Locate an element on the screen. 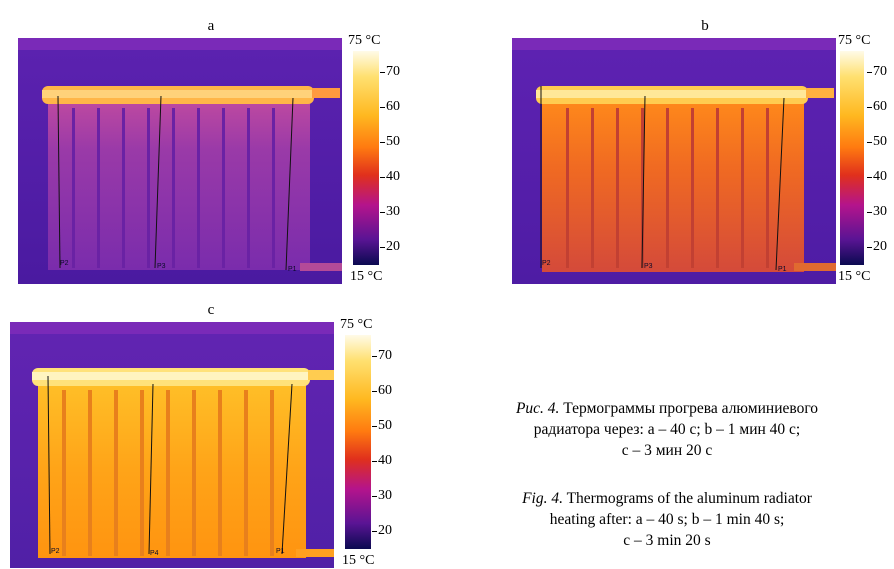 The image size is (894, 569). temperature-scale-b: 75 °C 70 60 50 40 30 20 15 °C is located at coordinates (866, 164).